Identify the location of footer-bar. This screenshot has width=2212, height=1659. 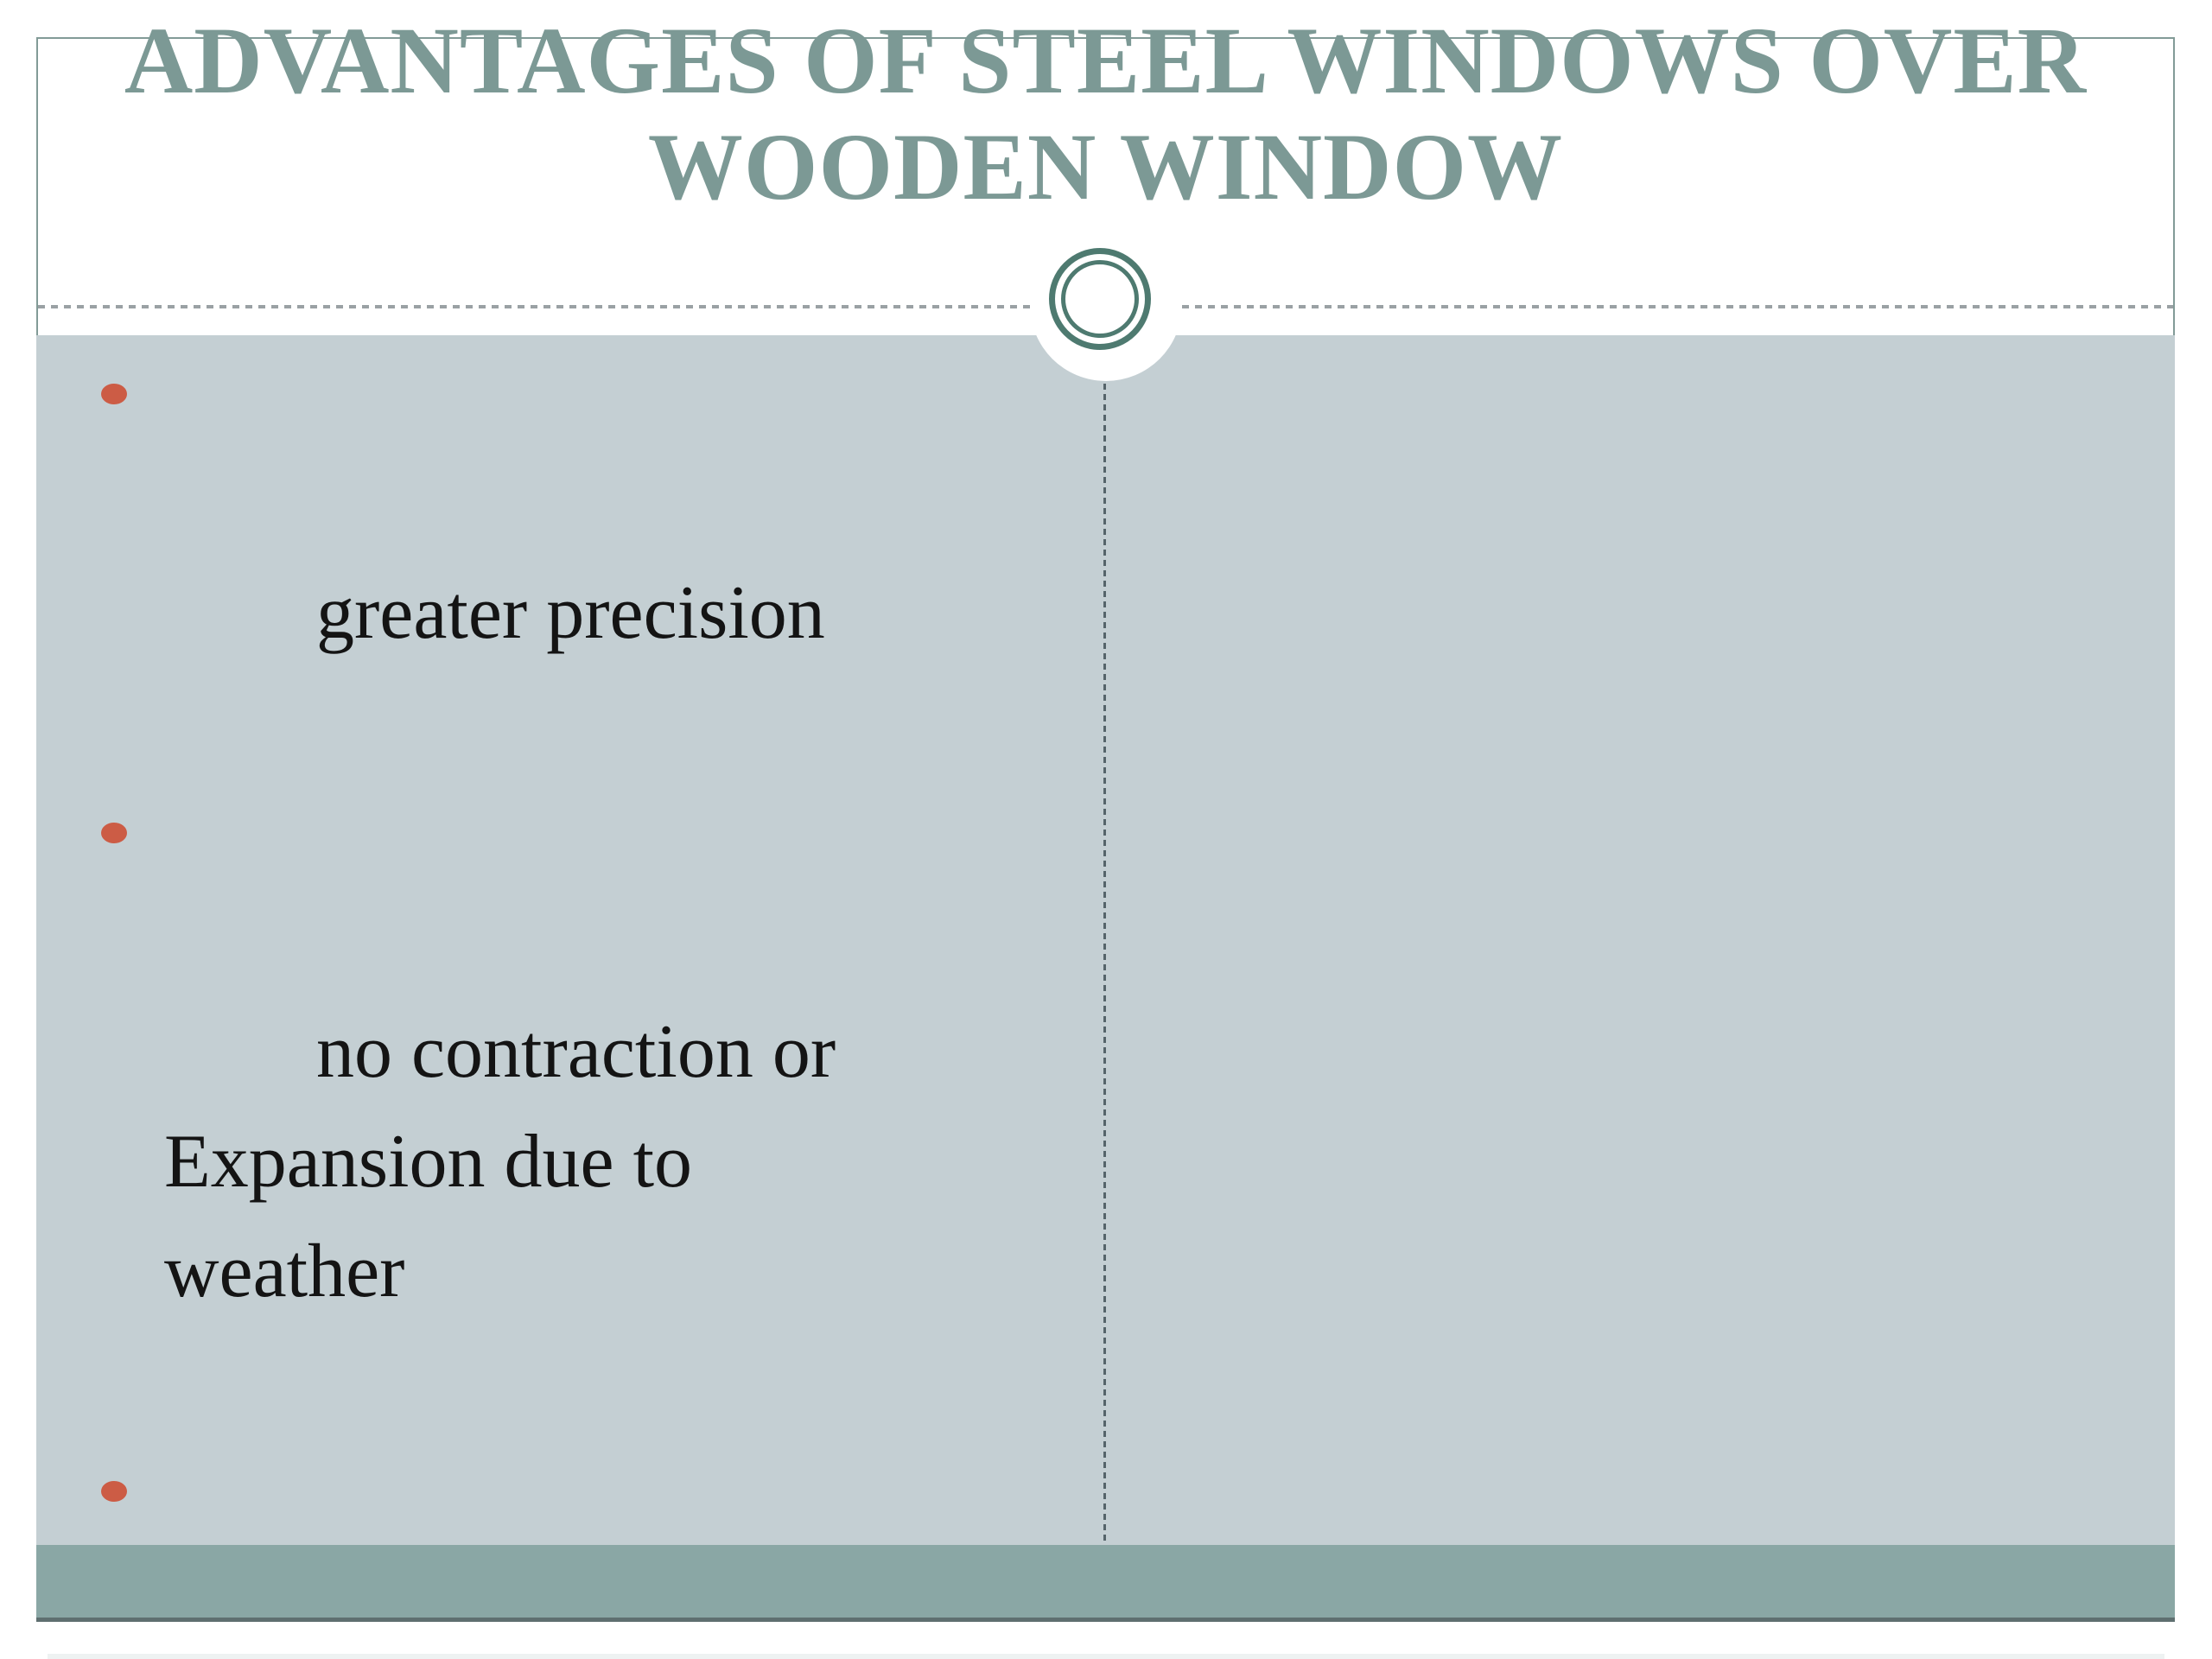
(1105, 1583).